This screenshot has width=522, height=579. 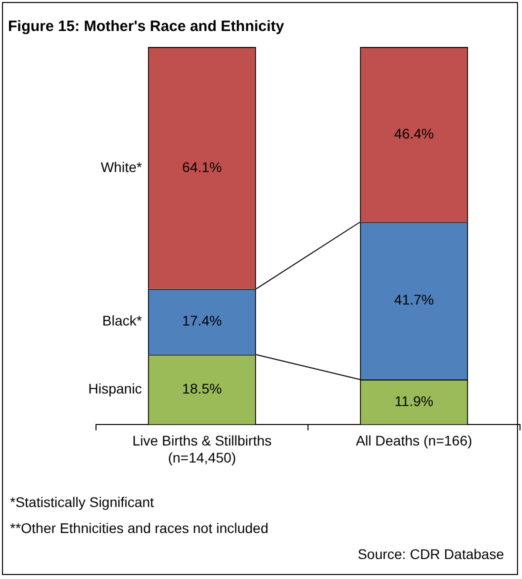 What do you see at coordinates (115, 388) in the screenshot?
I see `series-label: Hispanic` at bounding box center [115, 388].